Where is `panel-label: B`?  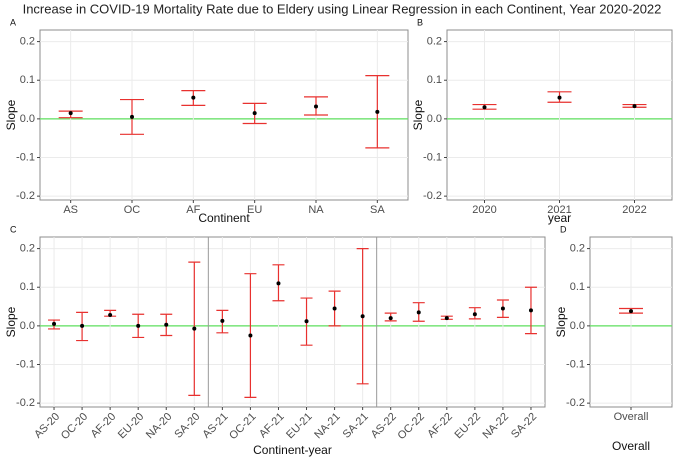 panel-label: B is located at coordinates (420, 22).